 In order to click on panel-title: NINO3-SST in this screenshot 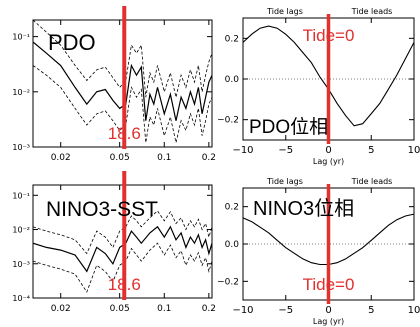, I will do `click(102, 209)`.